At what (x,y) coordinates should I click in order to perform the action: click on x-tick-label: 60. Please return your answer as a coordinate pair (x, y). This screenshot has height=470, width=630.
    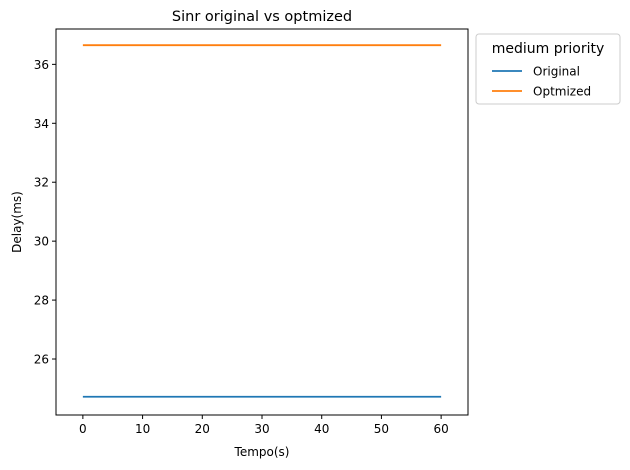
    Looking at the image, I should click on (440, 429).